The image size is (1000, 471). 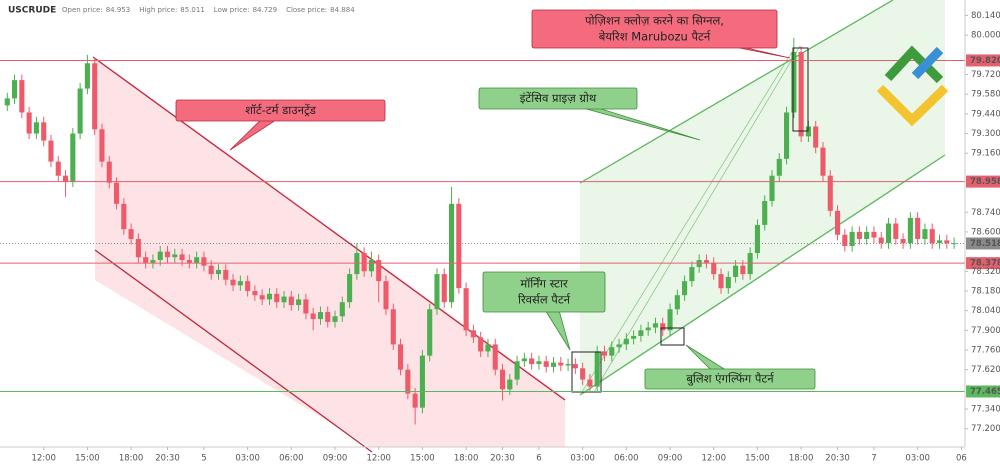 I want to click on callout-text: बेयरिश Marubozu पैटर्न, so click(x=655, y=37).